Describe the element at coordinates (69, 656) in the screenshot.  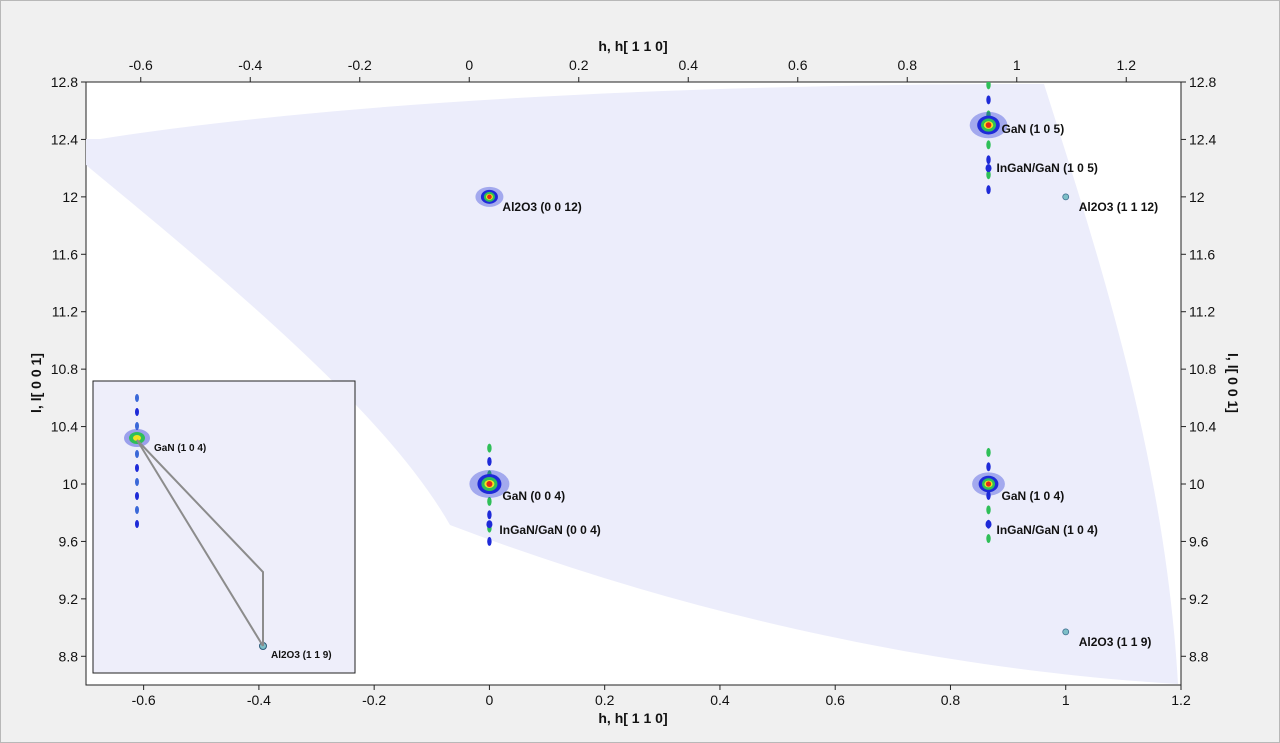
I see `left-y-tick-label: 8.8` at that location.